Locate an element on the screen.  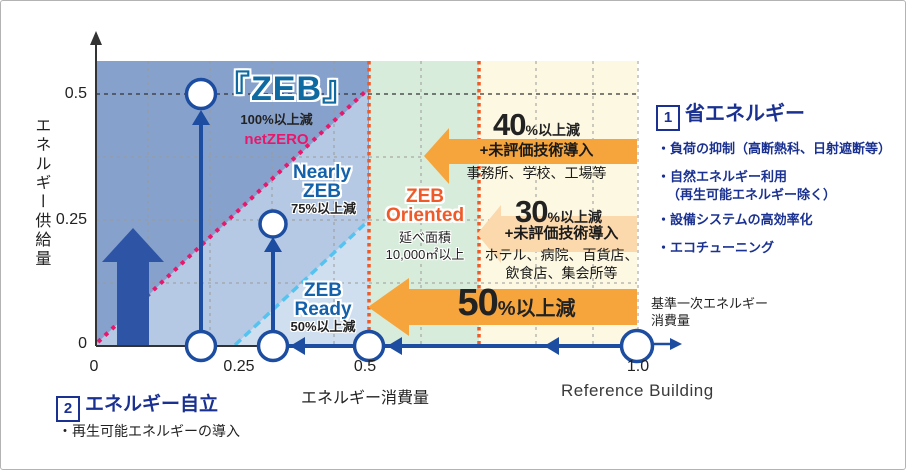
nearly-zeb-sub: 75%以上減 is located at coordinates (323, 208).